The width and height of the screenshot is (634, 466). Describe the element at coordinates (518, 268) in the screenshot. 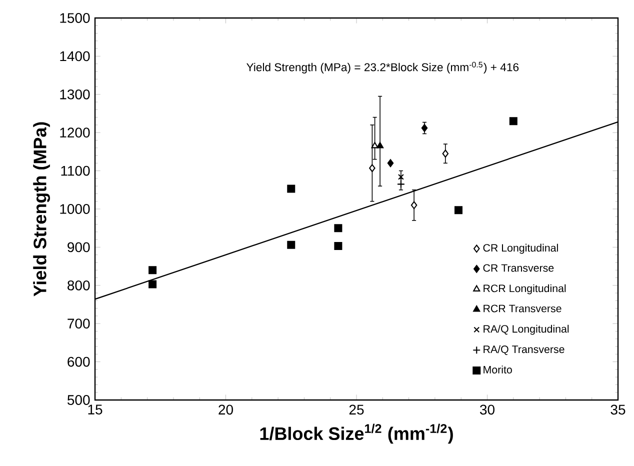

I see `legend-label: CR Transverse` at that location.